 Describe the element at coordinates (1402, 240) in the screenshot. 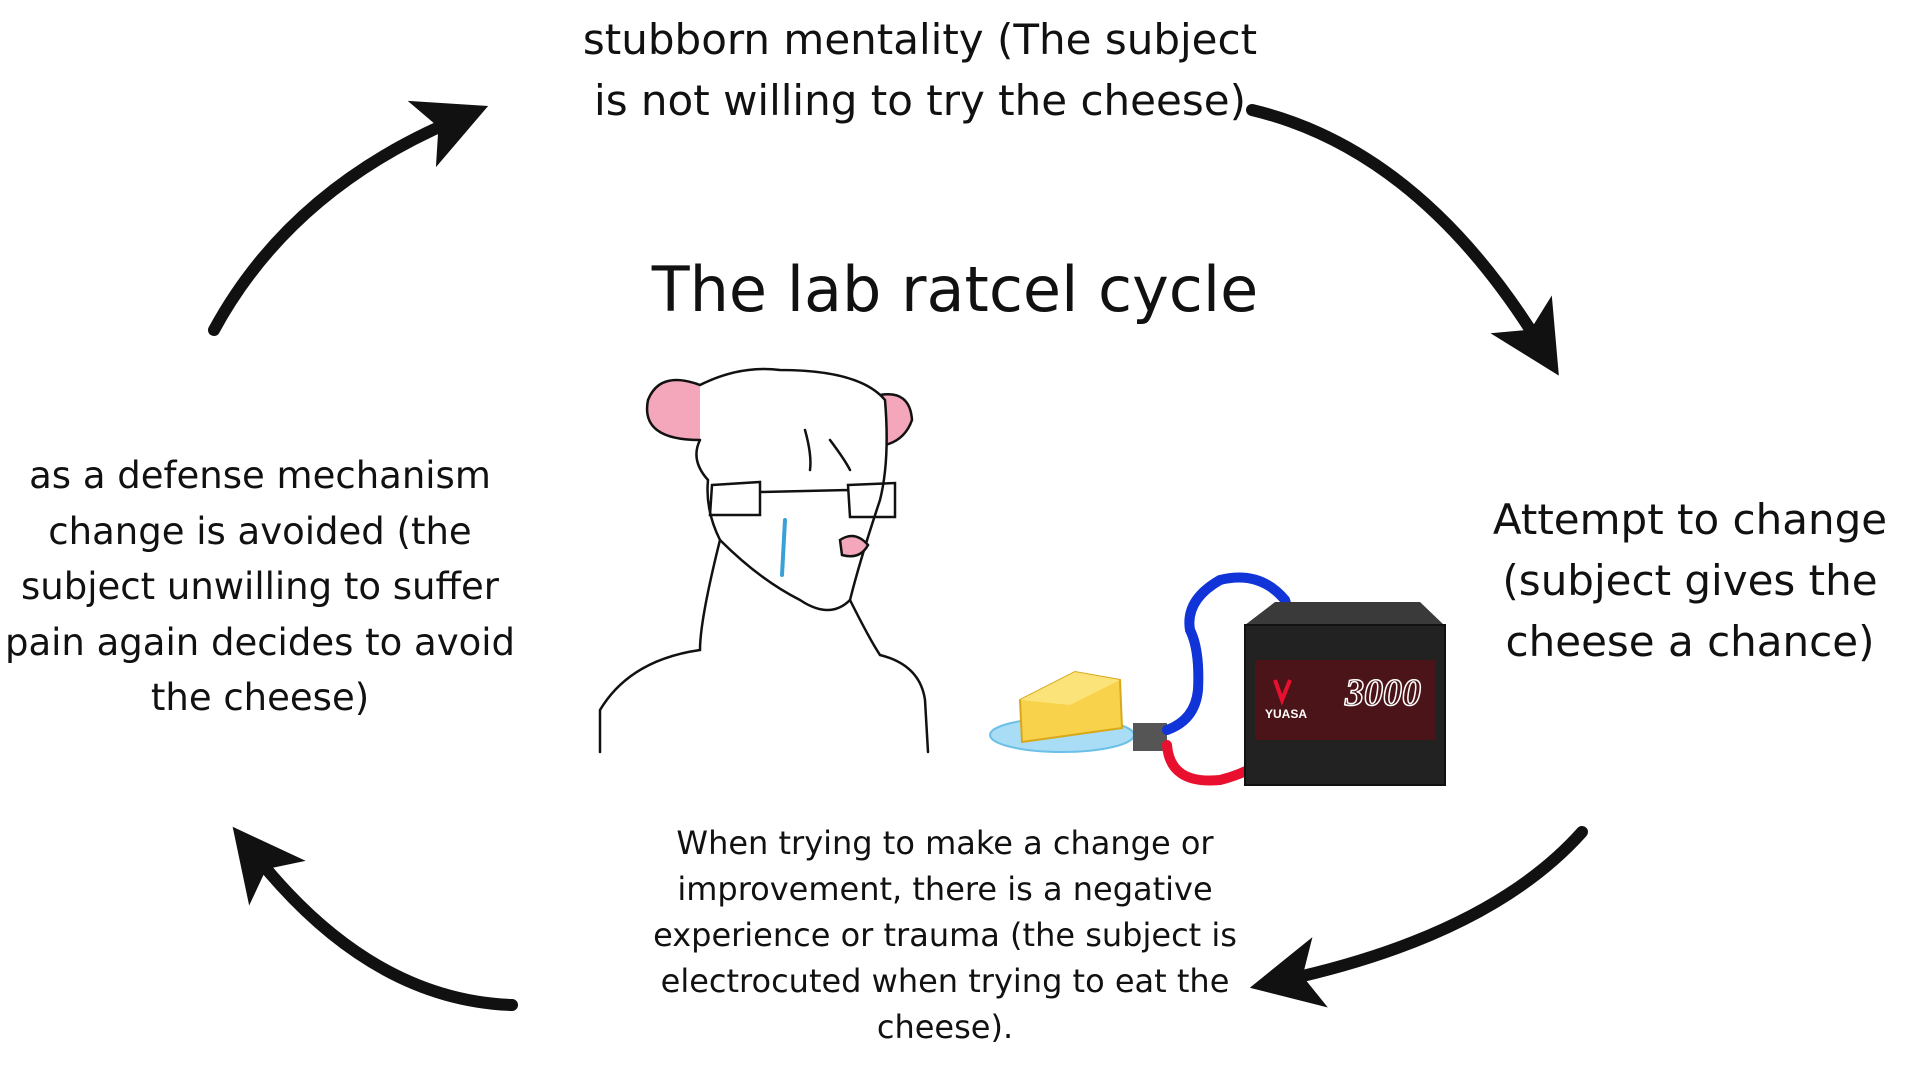

I see `arrow-top-right` at that location.